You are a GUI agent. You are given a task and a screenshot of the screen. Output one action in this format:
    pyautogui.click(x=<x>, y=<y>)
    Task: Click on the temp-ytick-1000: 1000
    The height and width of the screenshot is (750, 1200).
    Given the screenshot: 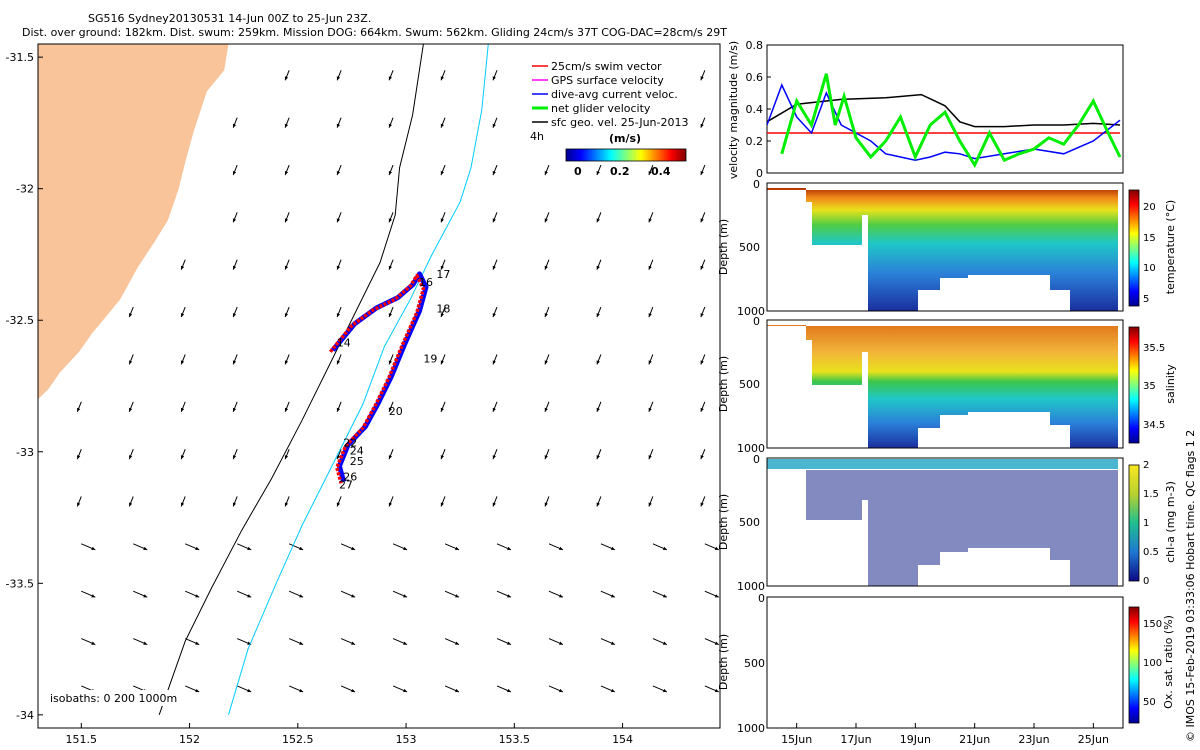 What is the action you would take?
    pyautogui.click(x=751, y=311)
    